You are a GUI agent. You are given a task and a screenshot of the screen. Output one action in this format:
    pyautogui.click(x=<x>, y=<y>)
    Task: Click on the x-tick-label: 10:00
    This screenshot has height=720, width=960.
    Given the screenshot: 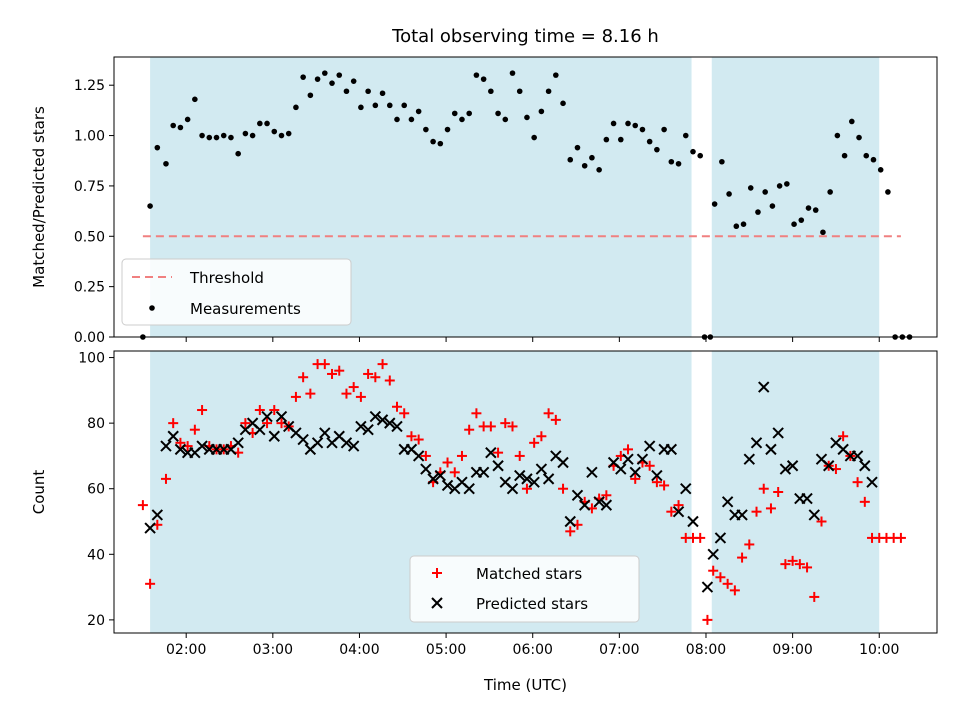 What is the action you would take?
    pyautogui.click(x=879, y=650)
    